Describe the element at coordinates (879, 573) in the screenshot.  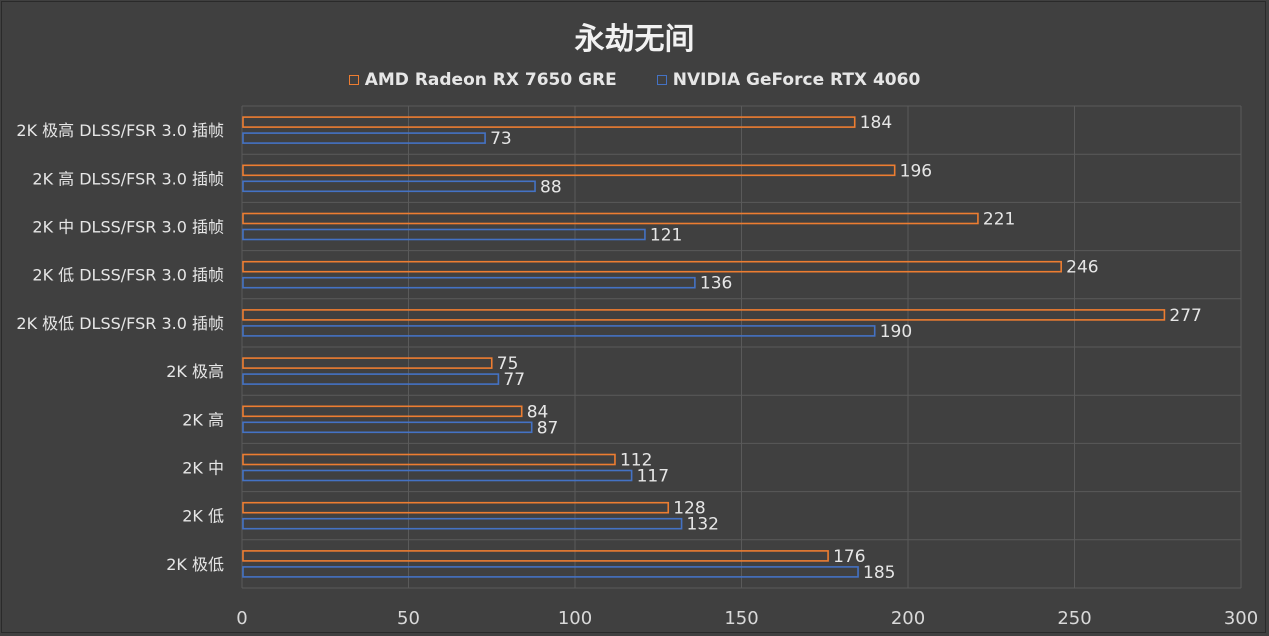
I see `data-label: 185` at that location.